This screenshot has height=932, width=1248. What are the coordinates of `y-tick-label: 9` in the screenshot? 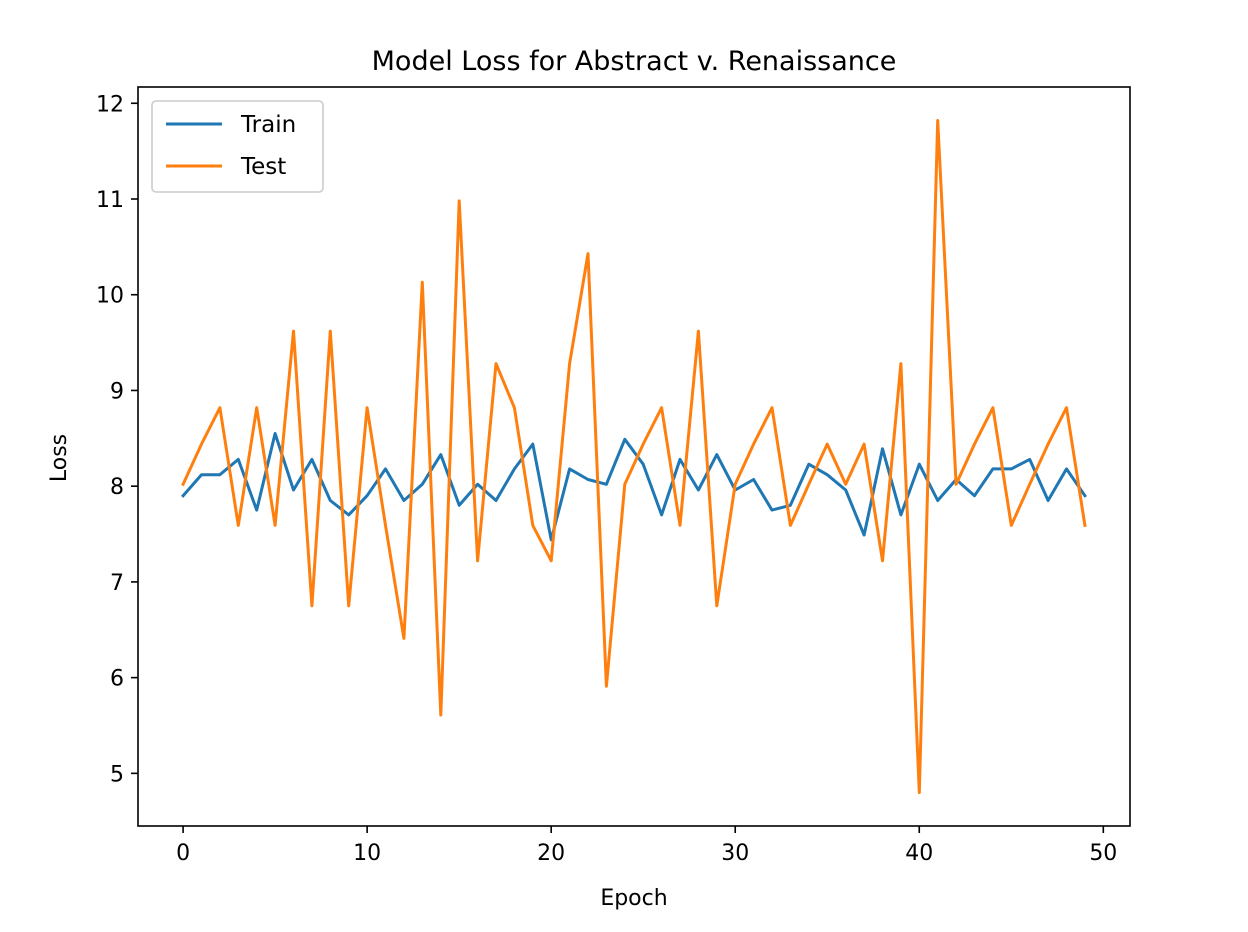 It's located at (117, 391).